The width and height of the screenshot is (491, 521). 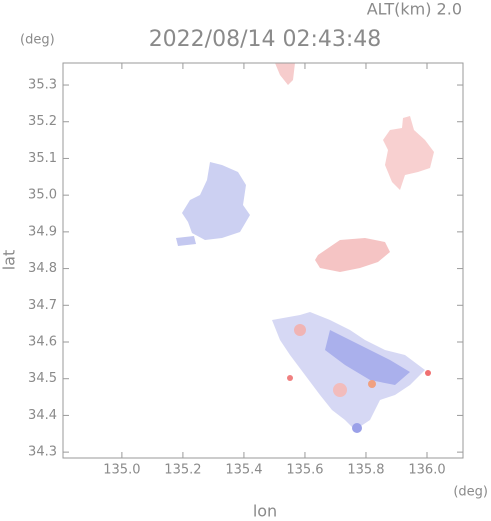 What do you see at coordinates (42, 268) in the screenshot?
I see `y-tick-label: 34.8` at bounding box center [42, 268].